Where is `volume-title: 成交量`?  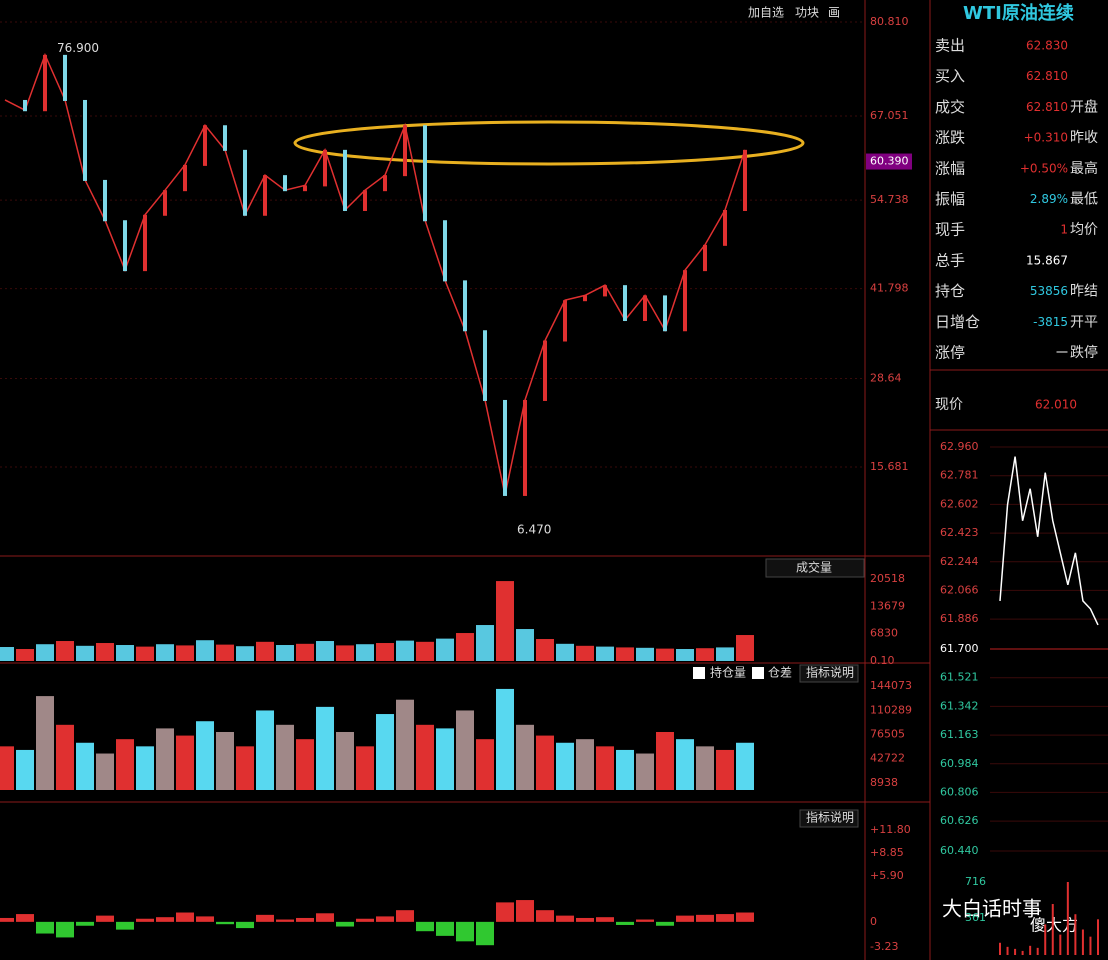
volume-title: 成交量 is located at coordinates (814, 567).